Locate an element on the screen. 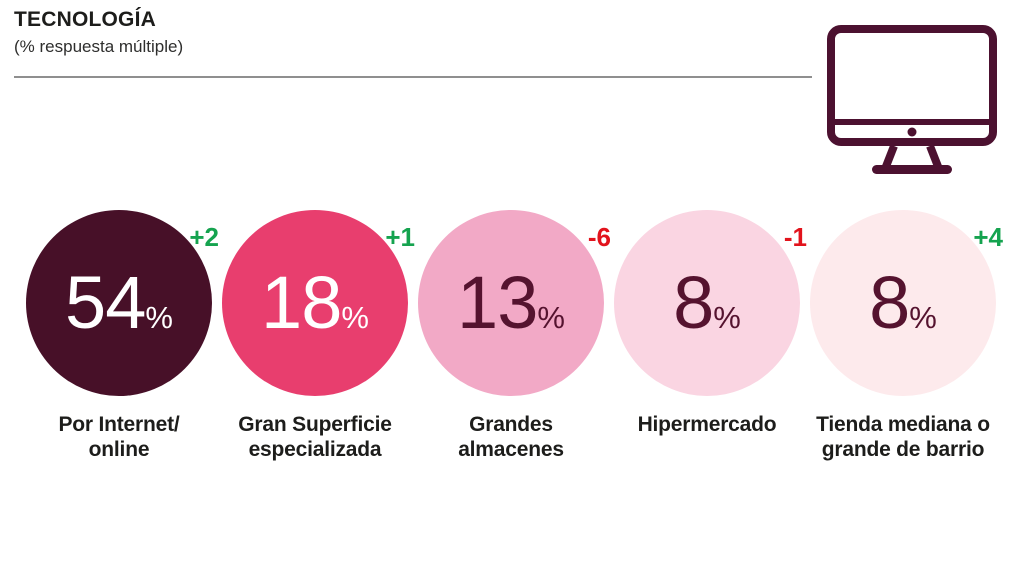  chart-item: -6 13% Grandes almacenes is located at coordinates (512, 336).